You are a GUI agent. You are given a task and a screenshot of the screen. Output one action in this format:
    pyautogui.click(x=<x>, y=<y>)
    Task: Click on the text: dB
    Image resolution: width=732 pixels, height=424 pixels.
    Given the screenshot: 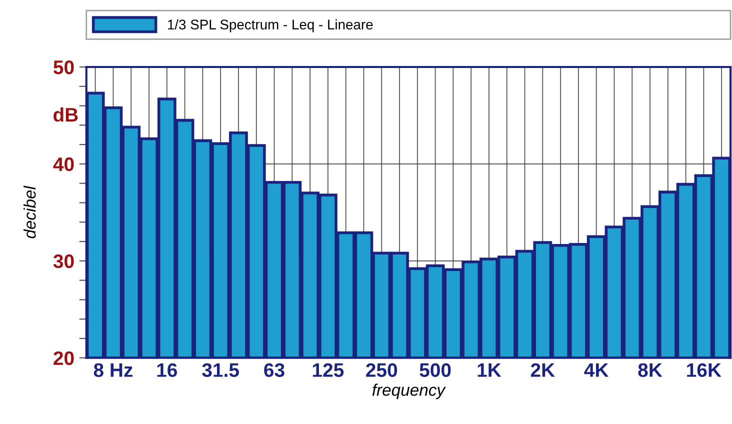 What is the action you would take?
    pyautogui.click(x=66, y=114)
    